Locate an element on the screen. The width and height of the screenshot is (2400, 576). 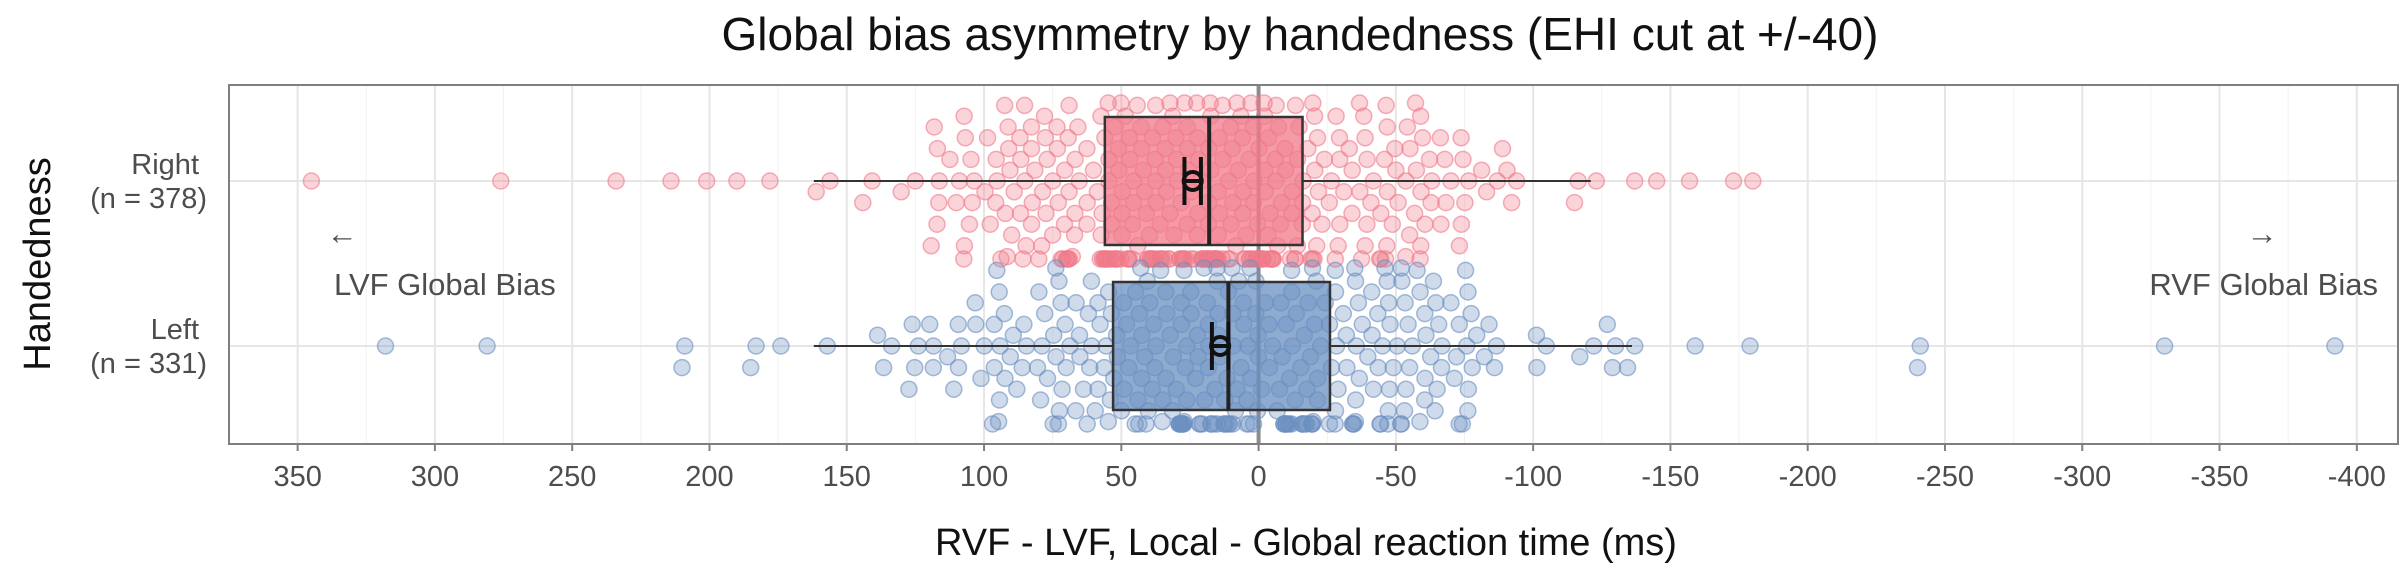
mean-marker-right is located at coordinates (1192, 181).